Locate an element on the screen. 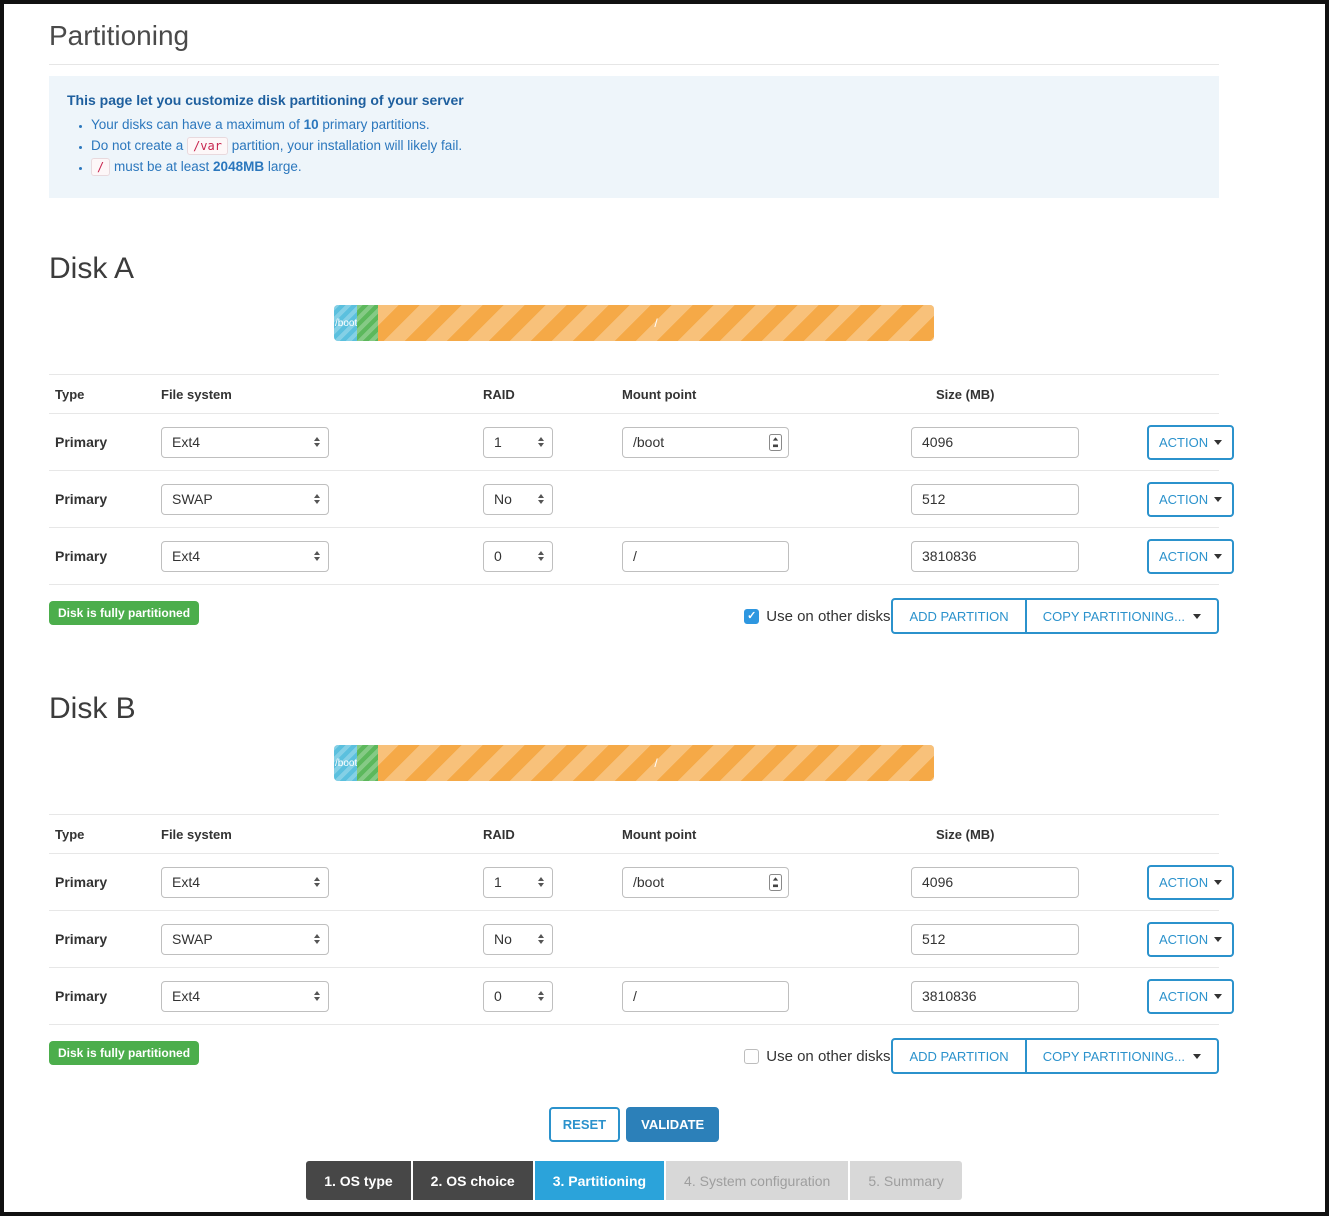 This screenshot has height=1216, width=1329. step-summary: 5. Summary is located at coordinates (906, 1180).